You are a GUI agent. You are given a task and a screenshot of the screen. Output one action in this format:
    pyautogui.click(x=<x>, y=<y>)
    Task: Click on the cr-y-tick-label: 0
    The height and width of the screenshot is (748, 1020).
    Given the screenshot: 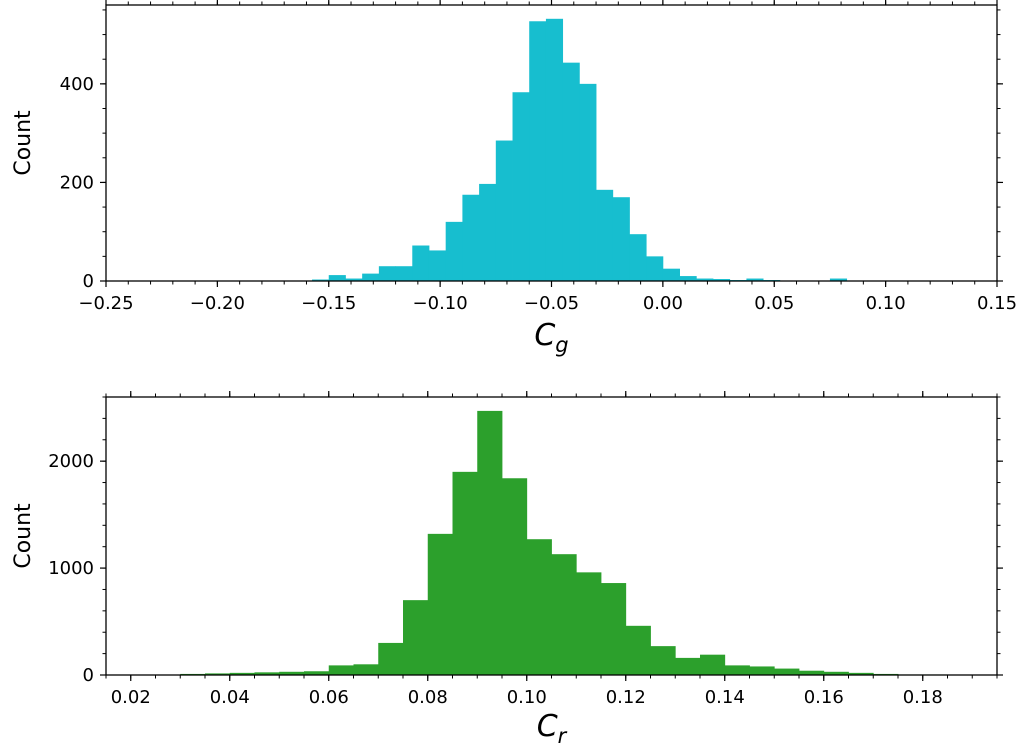 What is the action you would take?
    pyautogui.click(x=88, y=675)
    